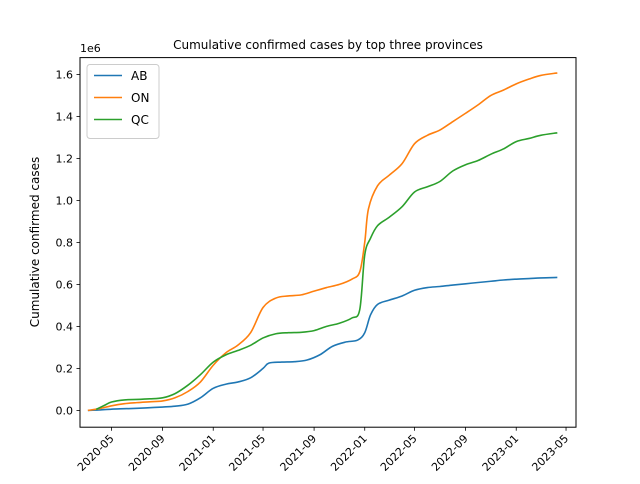  What do you see at coordinates (35, 242) in the screenshot?
I see `y-axis-label: Cumulative confirmed cases` at bounding box center [35, 242].